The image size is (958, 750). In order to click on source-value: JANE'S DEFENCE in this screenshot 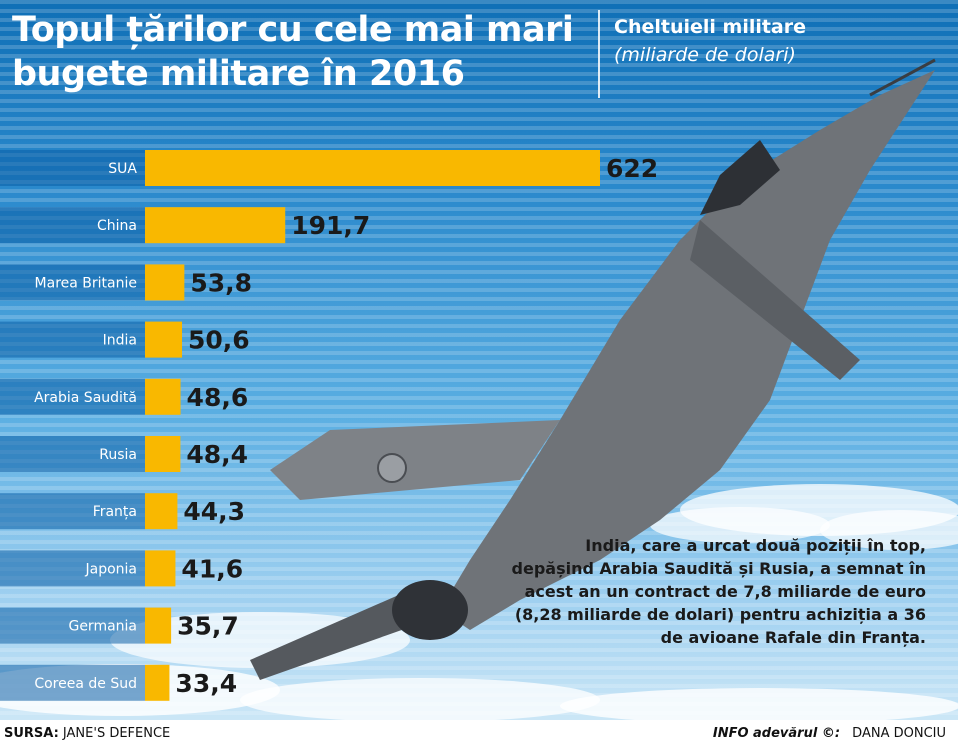, I will do `click(114, 733)`.